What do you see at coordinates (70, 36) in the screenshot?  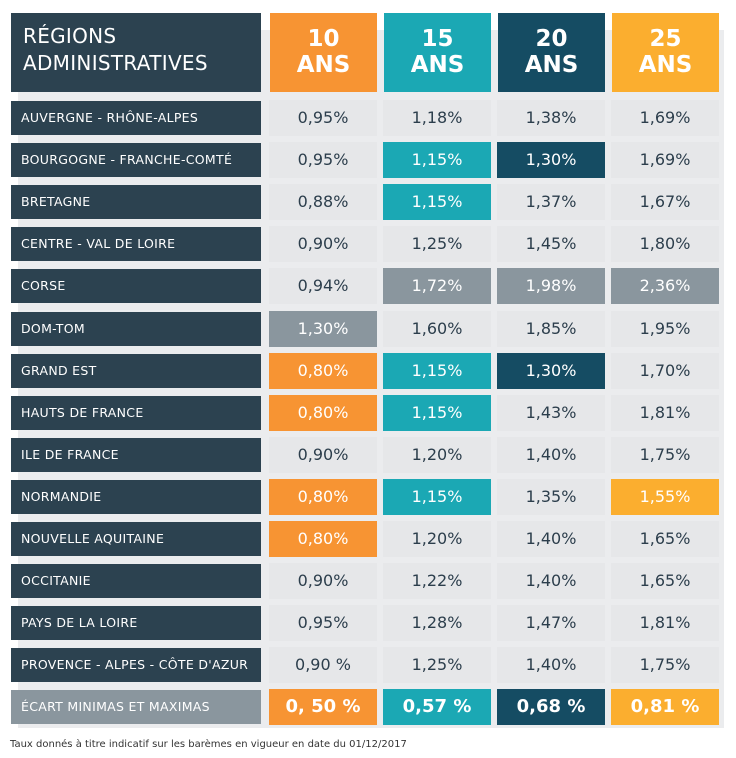 I see `header-title-line1: RÉGIONS` at bounding box center [70, 36].